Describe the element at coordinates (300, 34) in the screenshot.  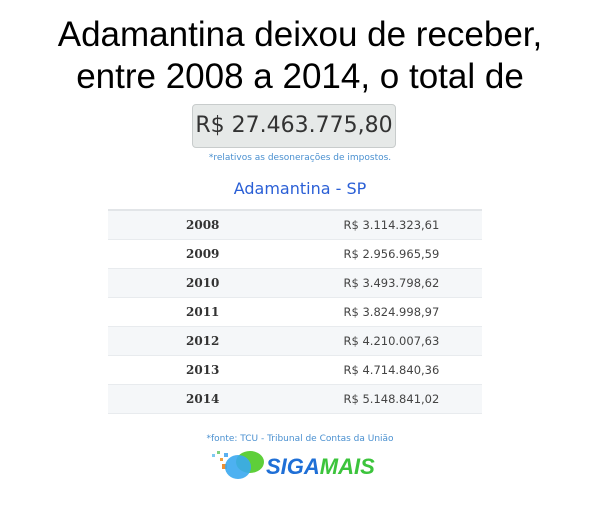
I see `headline-line-1: Adamantina deixou de receber,` at that location.